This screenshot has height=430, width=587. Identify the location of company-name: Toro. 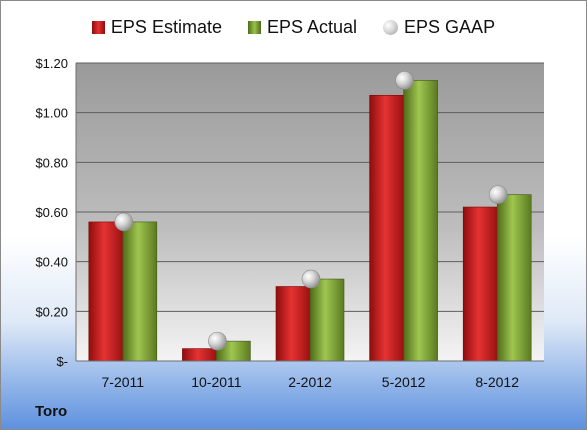
(51, 411).